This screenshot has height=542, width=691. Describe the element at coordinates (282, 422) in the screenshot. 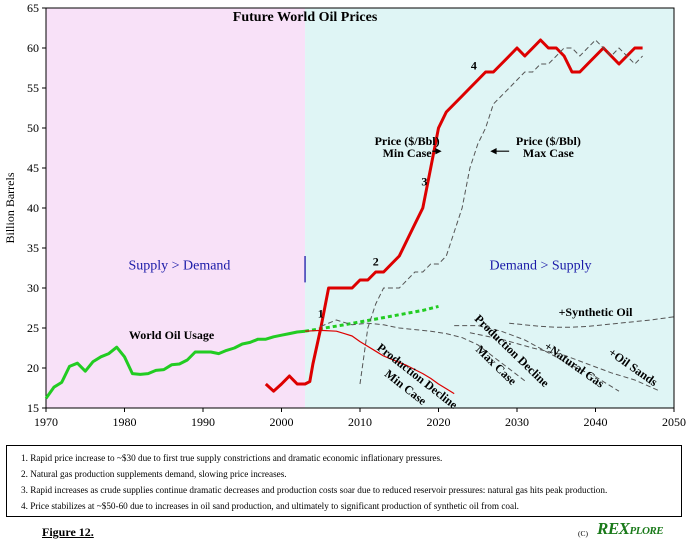

I see `x-tick-label-2000: 2000` at that location.